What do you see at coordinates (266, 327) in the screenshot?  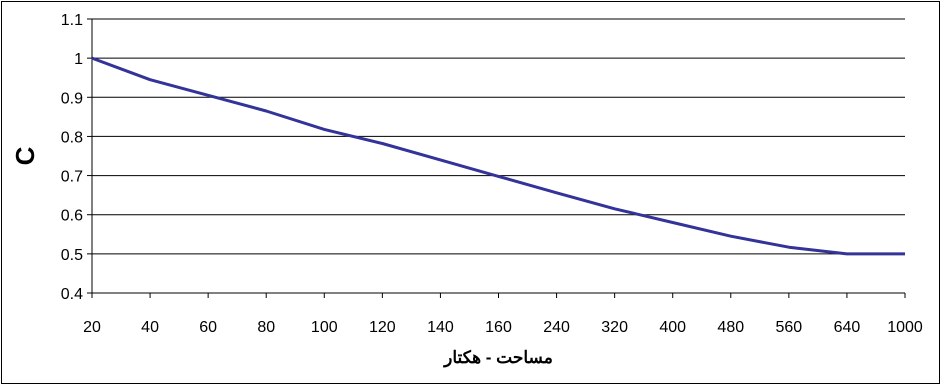 I see `x-tick-label: 80` at bounding box center [266, 327].